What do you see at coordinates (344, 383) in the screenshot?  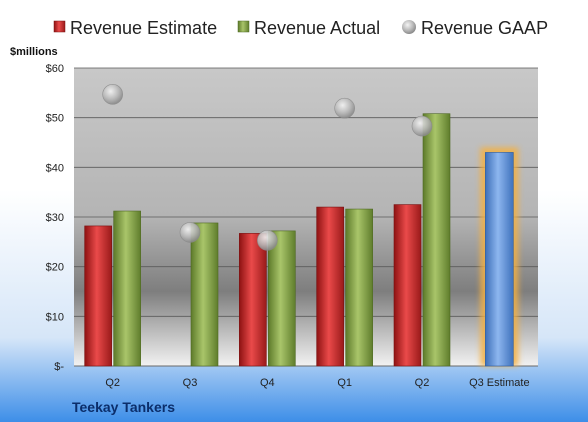 I see `x-tick-label: Q1` at bounding box center [344, 383].